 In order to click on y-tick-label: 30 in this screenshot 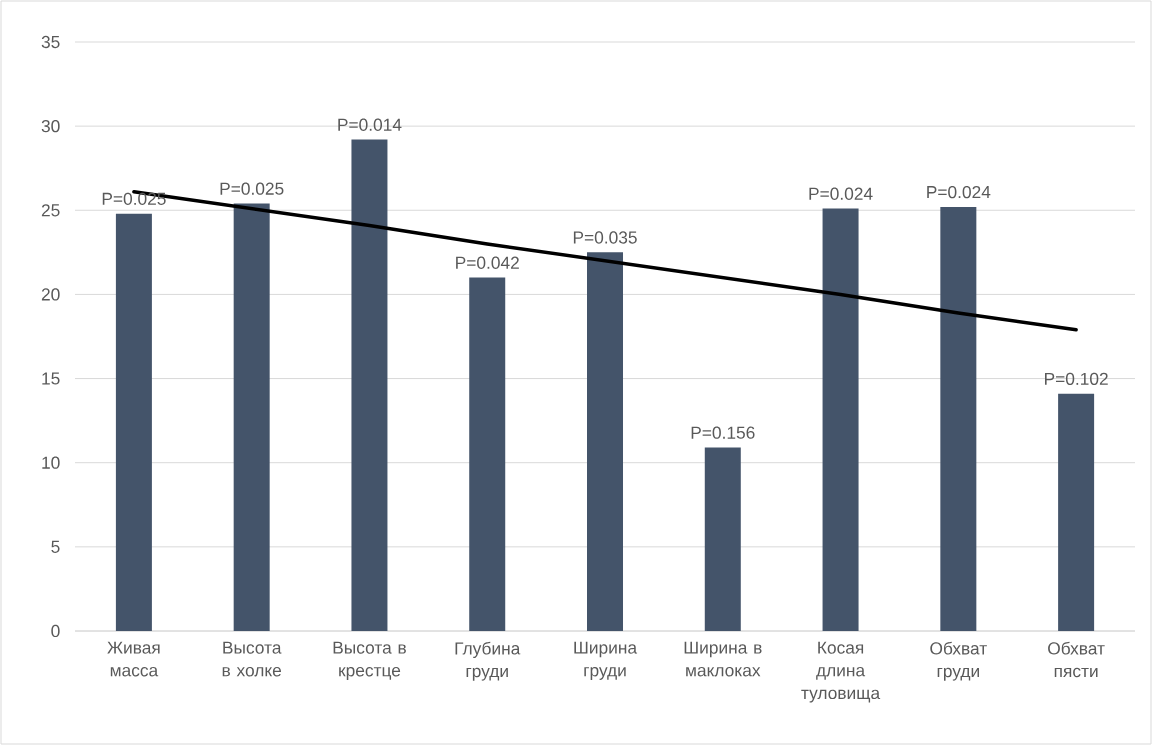, I will do `click(50, 126)`.